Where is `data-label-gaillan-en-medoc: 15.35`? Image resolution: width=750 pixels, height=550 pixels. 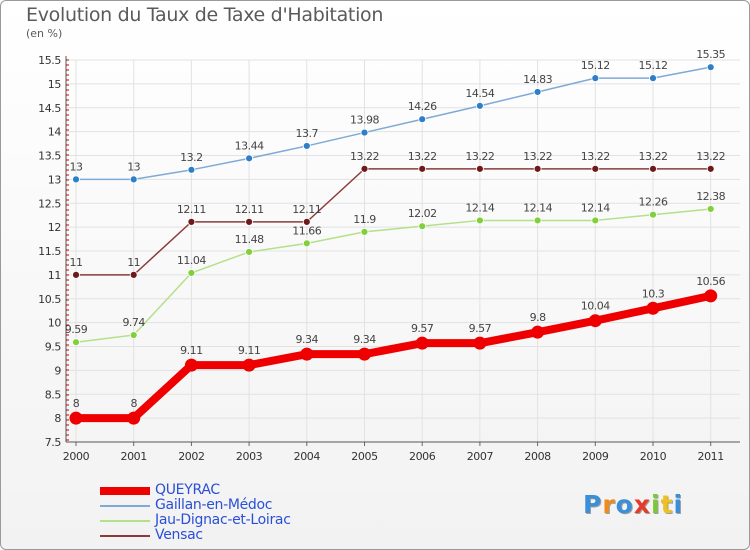
data-label-gaillan-en-medoc: 15.35 is located at coordinates (710, 54).